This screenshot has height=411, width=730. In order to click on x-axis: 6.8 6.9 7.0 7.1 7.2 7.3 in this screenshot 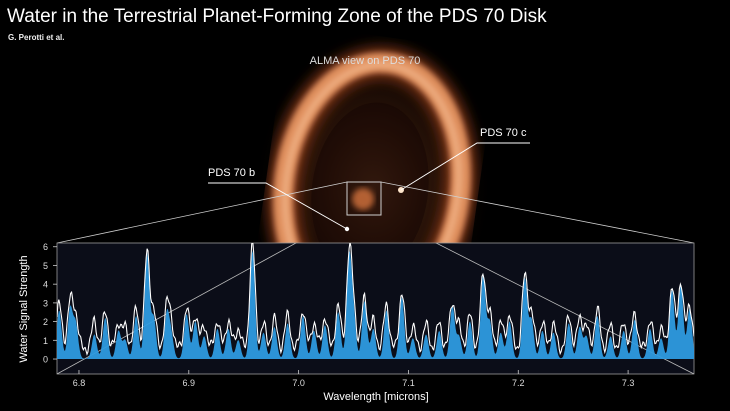, I will do `click(354, 379)`.